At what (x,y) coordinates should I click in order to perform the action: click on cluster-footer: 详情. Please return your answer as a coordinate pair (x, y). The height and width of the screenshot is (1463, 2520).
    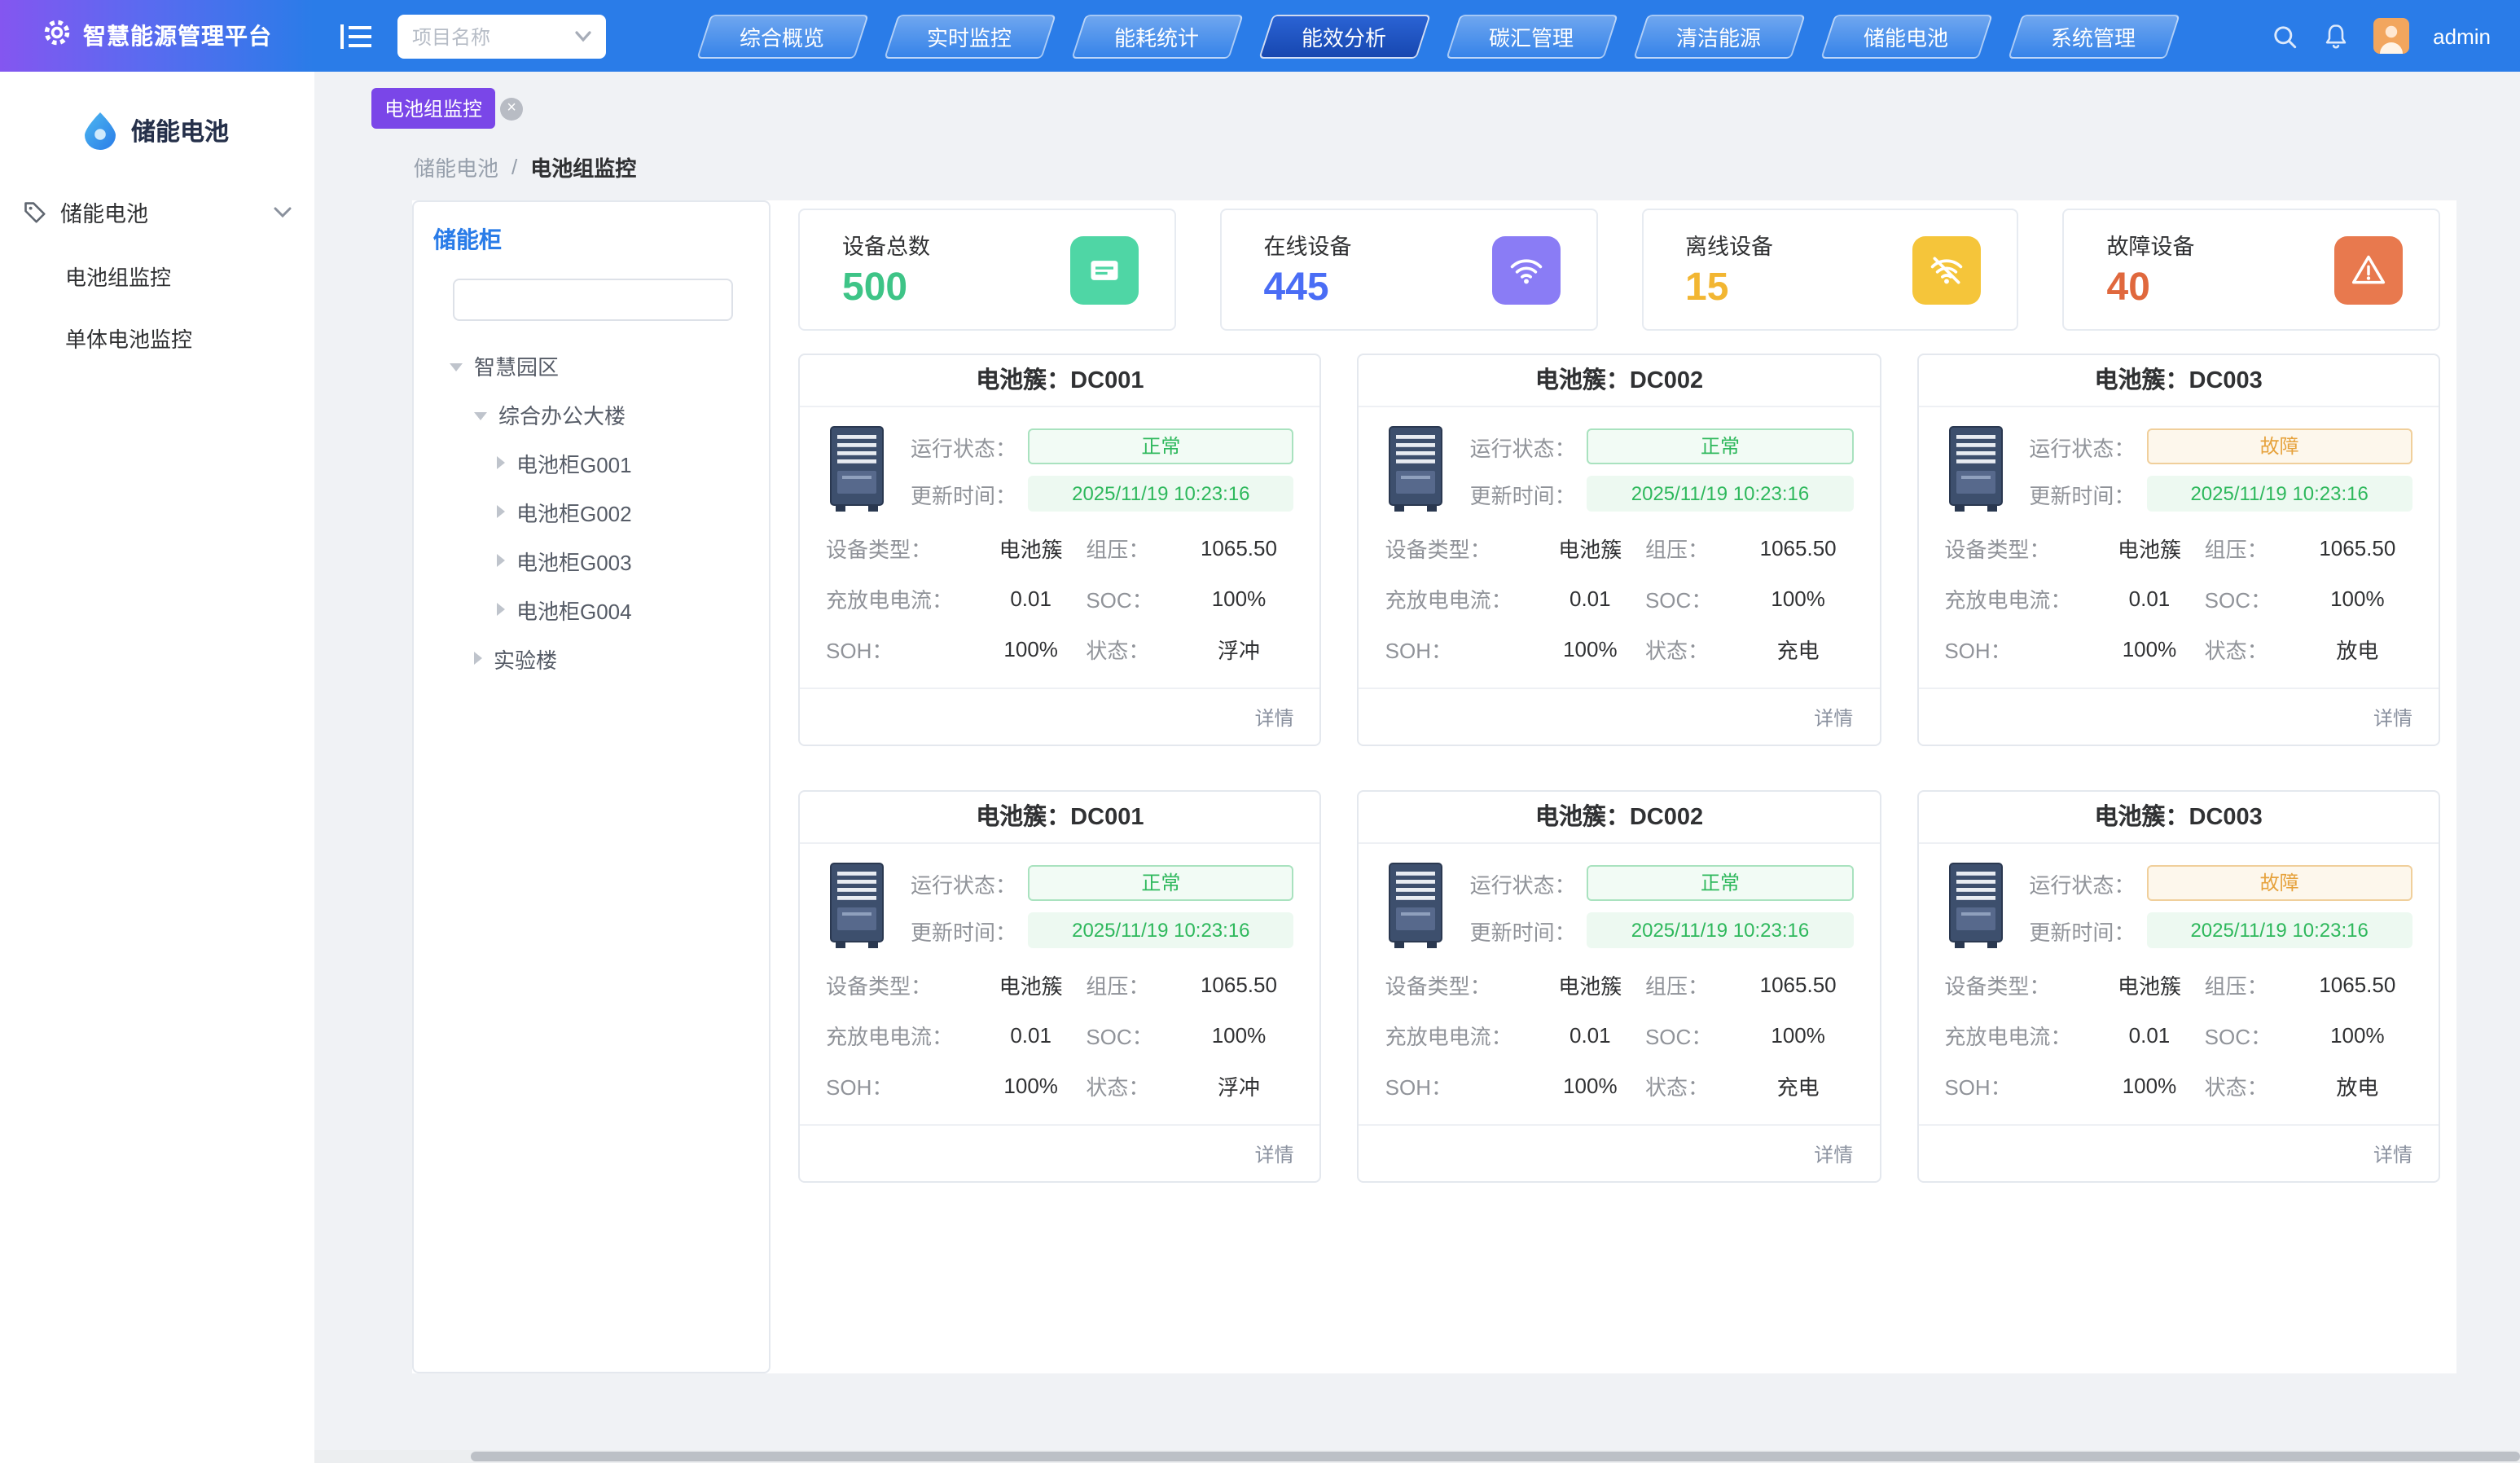
    Looking at the image, I should click on (2178, 1152).